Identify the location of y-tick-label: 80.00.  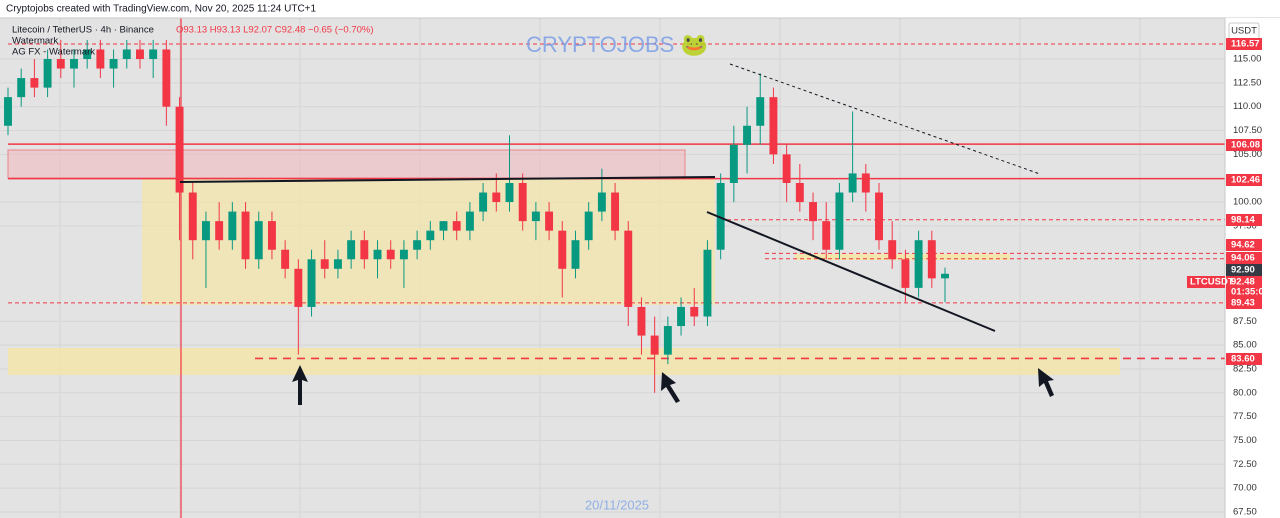
(1245, 392).